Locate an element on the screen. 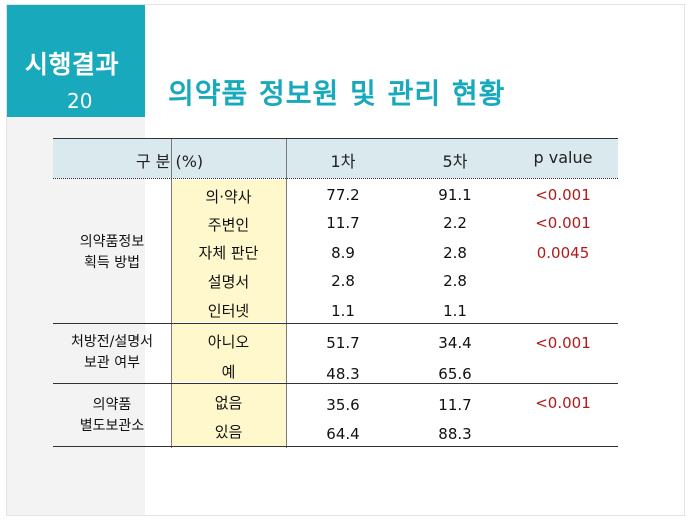 The image size is (690, 522). value-round-5: 91.1 is located at coordinates (455, 195).